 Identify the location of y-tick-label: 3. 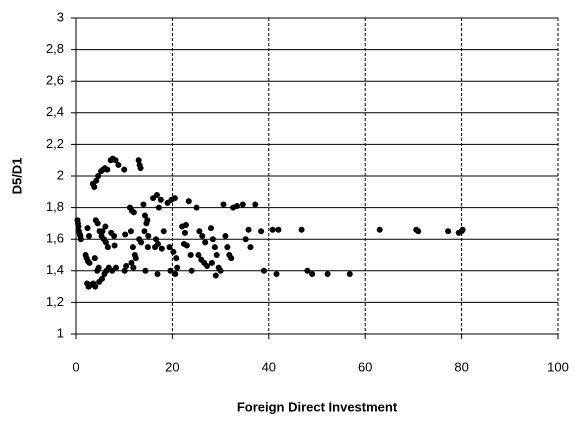
(60, 16).